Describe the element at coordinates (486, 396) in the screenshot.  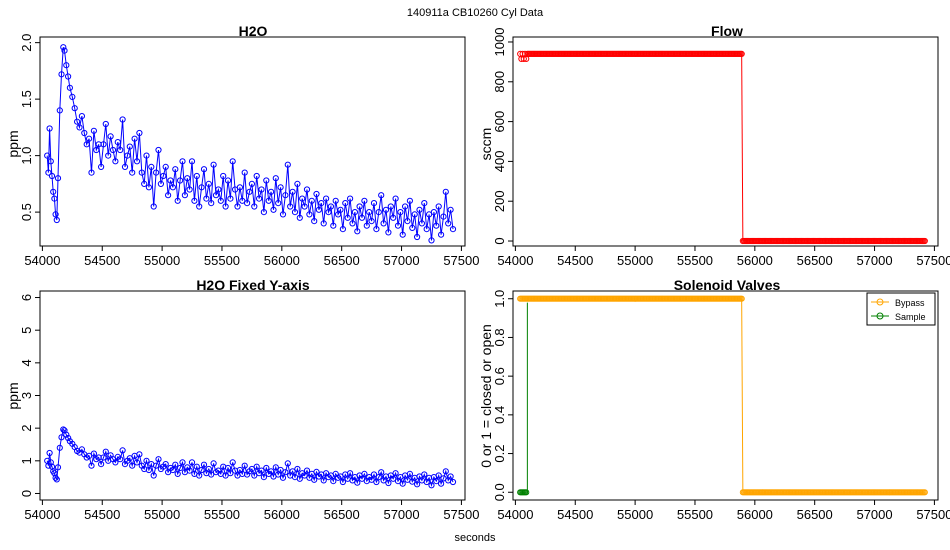
I see `solenoid-ylabel: 0 or 1 = closed or open` at that location.